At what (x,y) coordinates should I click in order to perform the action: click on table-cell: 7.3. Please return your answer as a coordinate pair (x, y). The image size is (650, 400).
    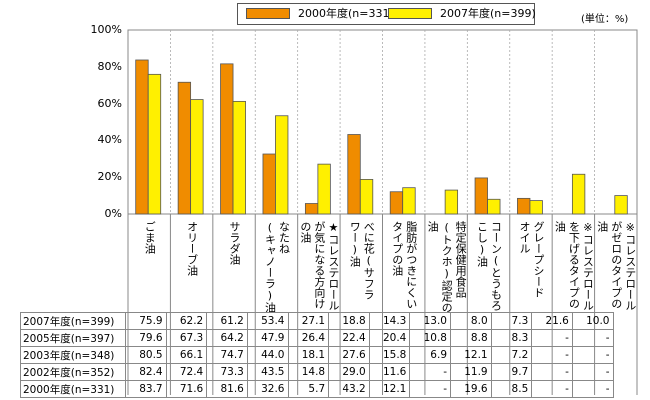
    Looking at the image, I should click on (511, 321).